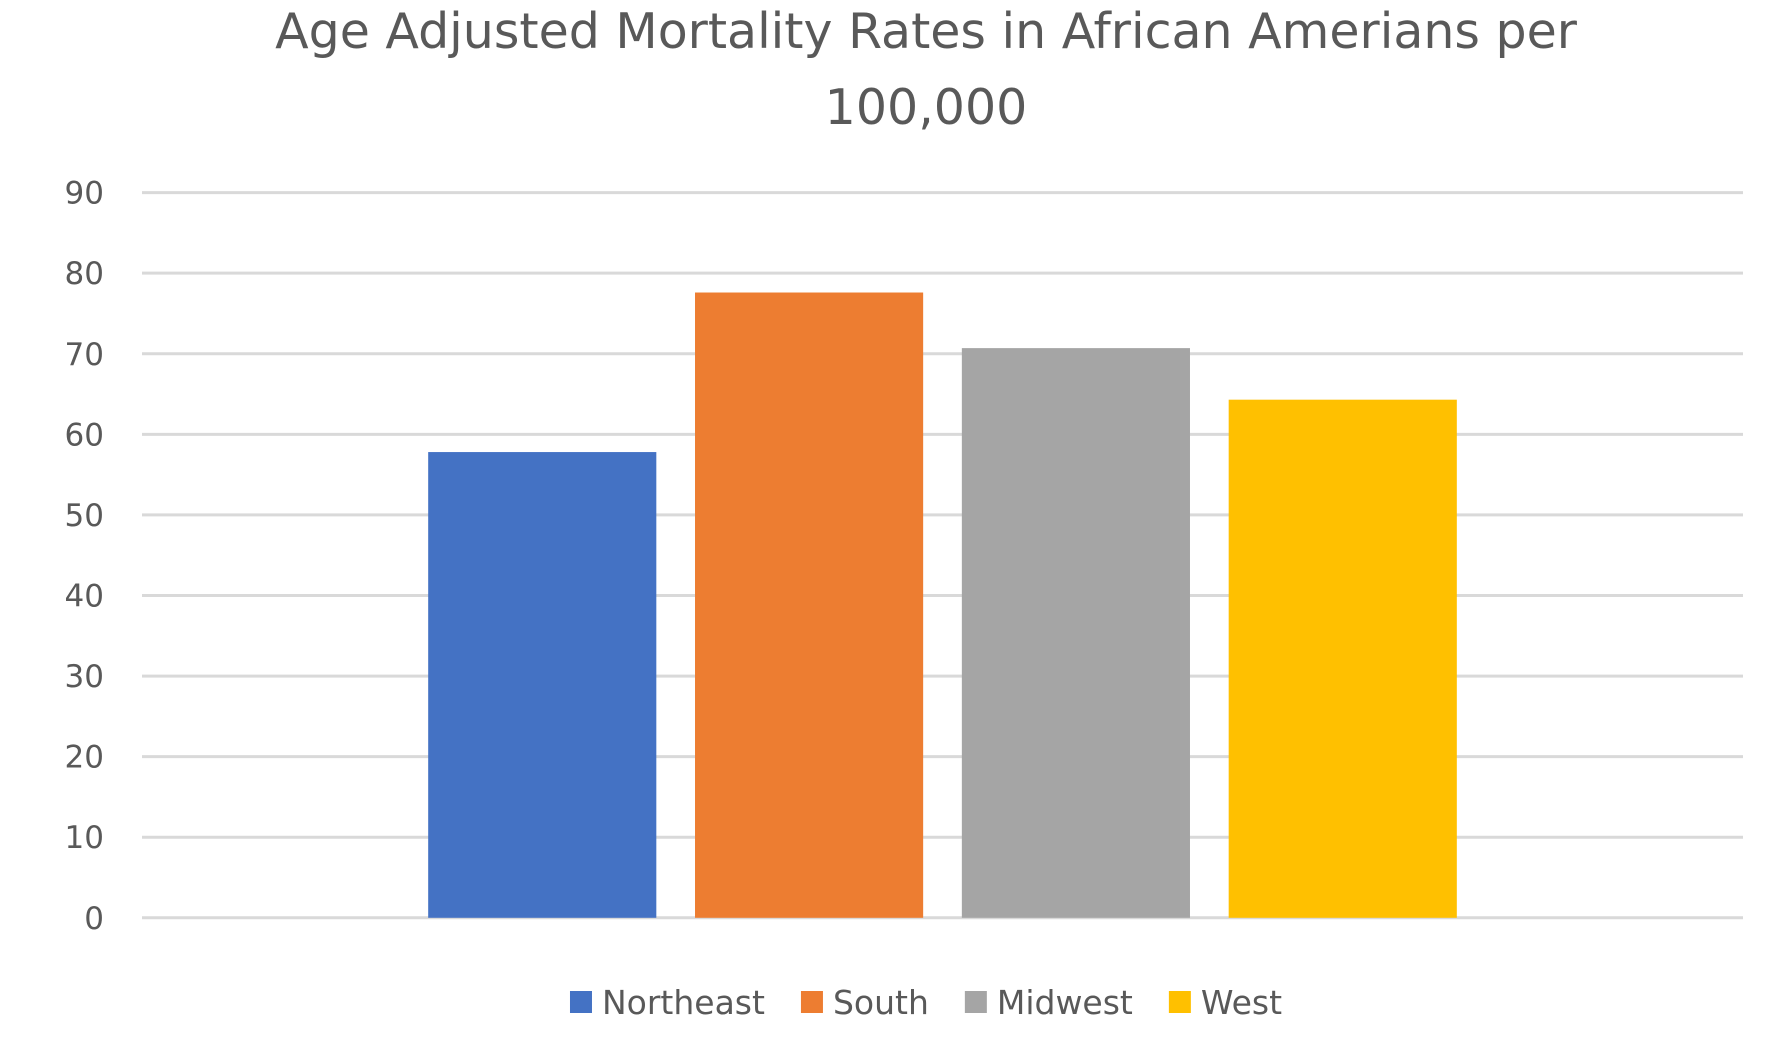 Image resolution: width=1772 pixels, height=1041 pixels. I want to click on y-axis-tick-labels: 0 10 20 30 40 50 60 70 80 90, so click(84, 556).